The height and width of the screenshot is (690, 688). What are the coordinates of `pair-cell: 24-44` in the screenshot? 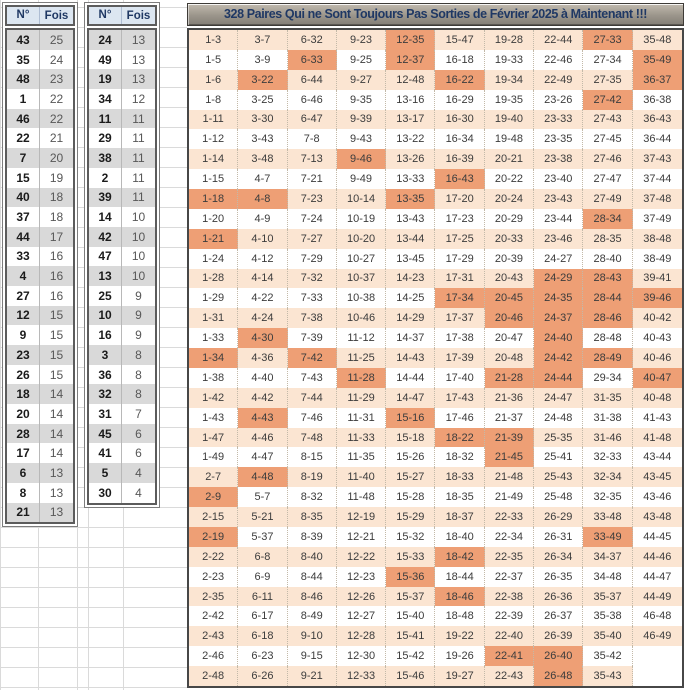 It's located at (559, 377).